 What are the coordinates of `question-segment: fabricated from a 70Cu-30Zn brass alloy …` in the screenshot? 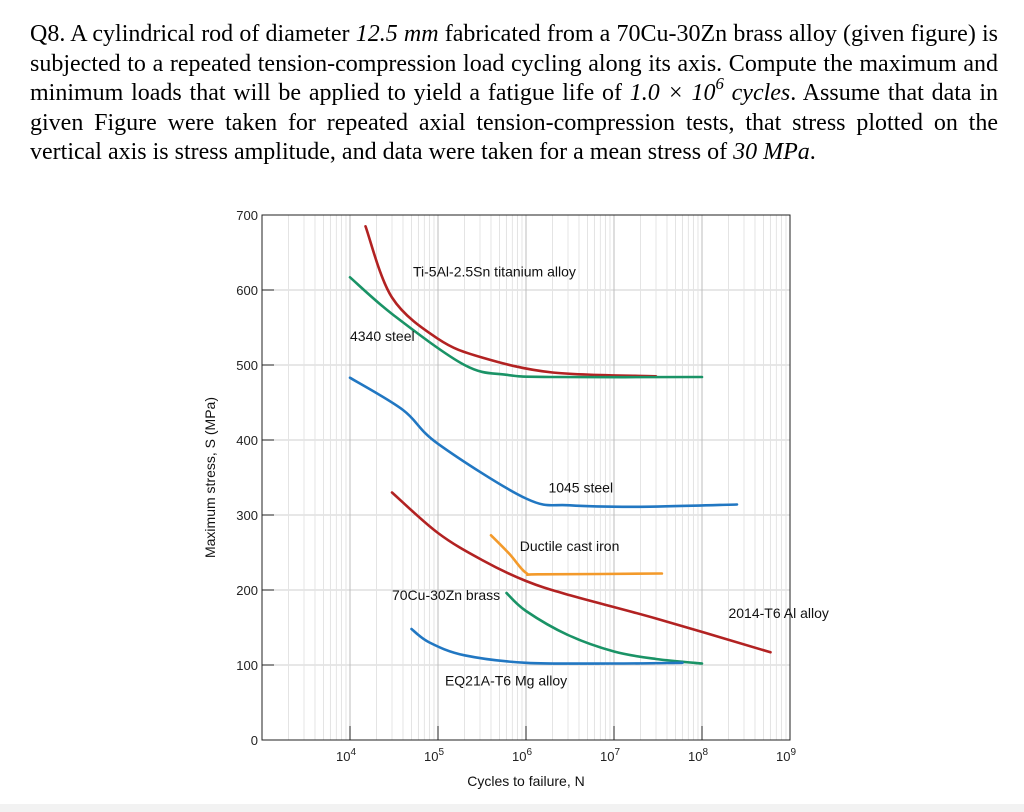 It's located at (514, 63).